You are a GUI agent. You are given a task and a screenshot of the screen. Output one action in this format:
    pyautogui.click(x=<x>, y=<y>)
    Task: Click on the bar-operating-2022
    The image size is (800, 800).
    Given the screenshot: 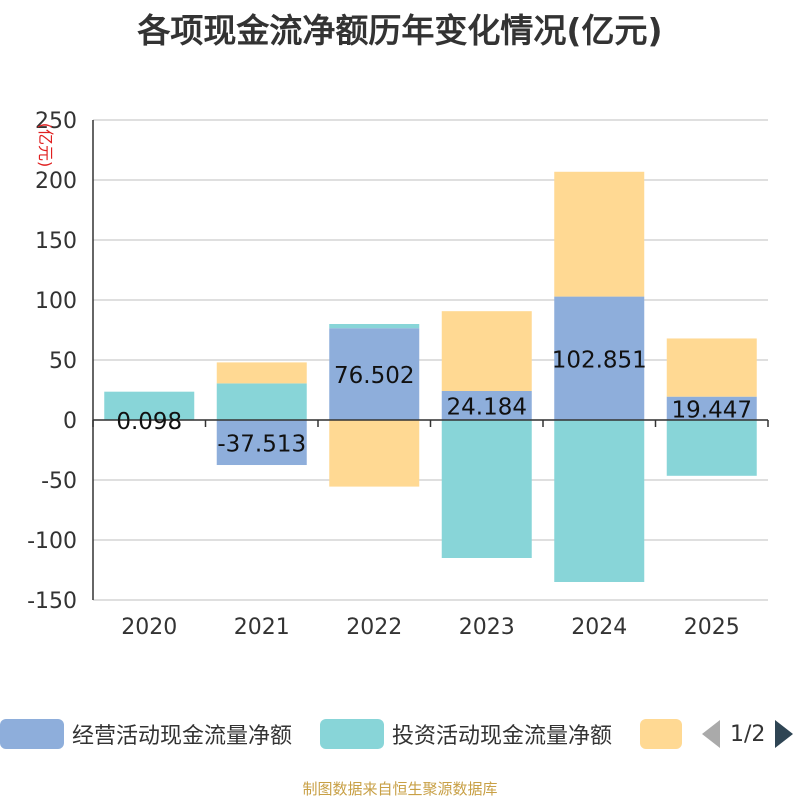 What is the action you would take?
    pyautogui.click(x=374, y=374)
    